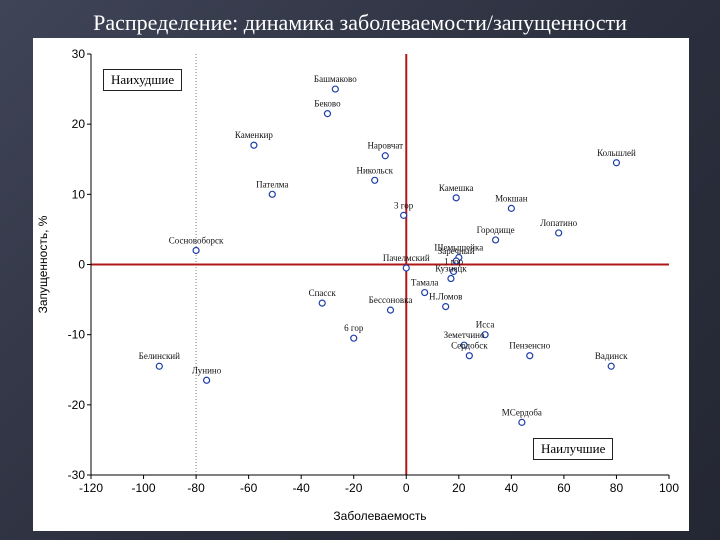 This screenshot has height=540, width=720. What do you see at coordinates (79, 194) in the screenshot?
I see `y-tick-label: 10` at bounding box center [79, 194].